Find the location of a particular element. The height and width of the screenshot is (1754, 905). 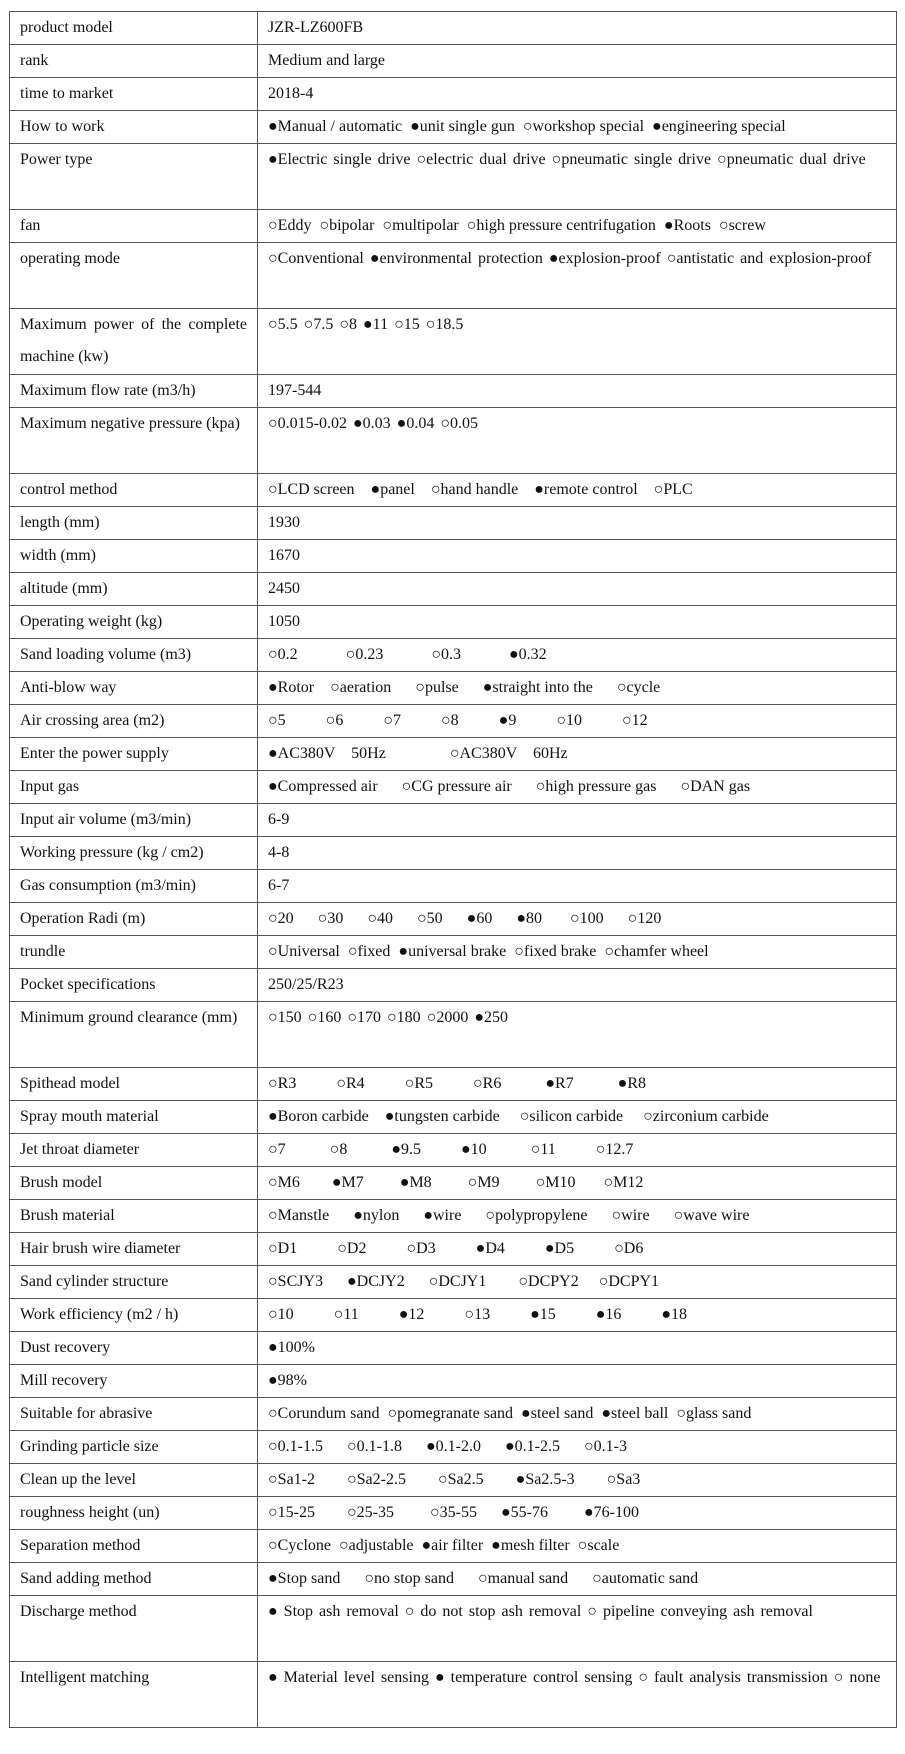

table-row: Working pressure (kg / cm2) 4-8 is located at coordinates (453, 853).